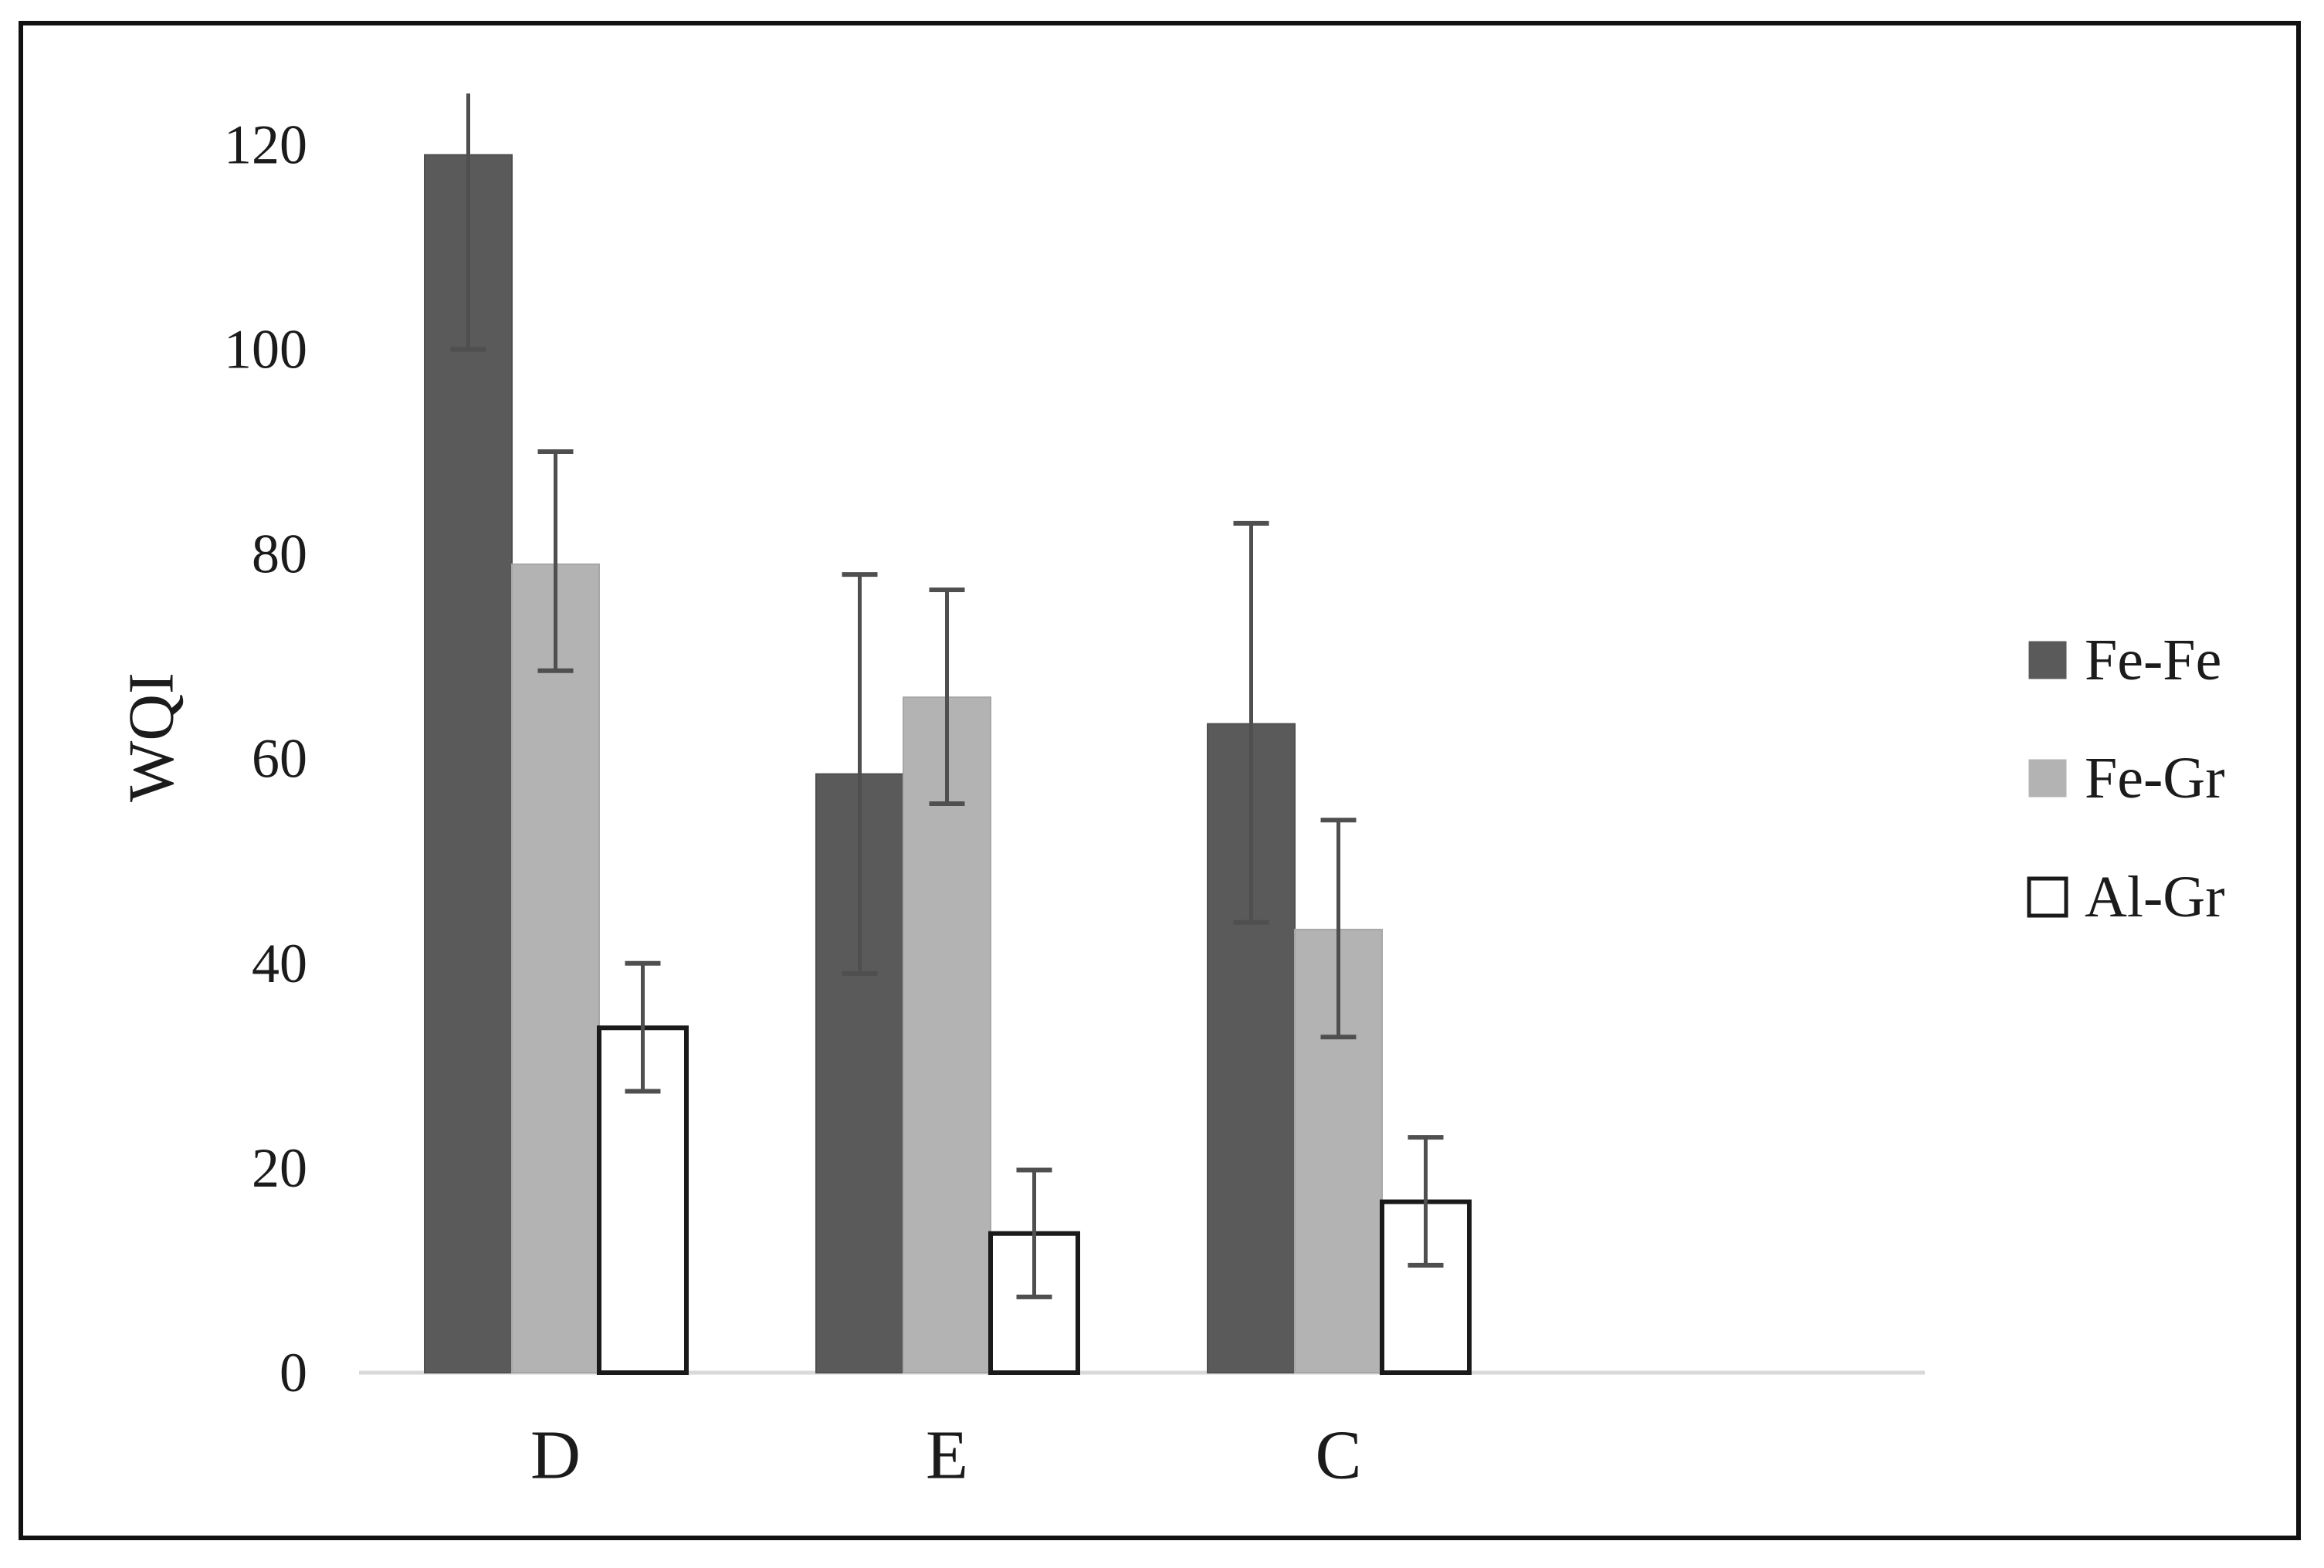 Image resolution: width=2324 pixels, height=1568 pixels. I want to click on error-bar-E-Fe-Gr, so click(947, 697).